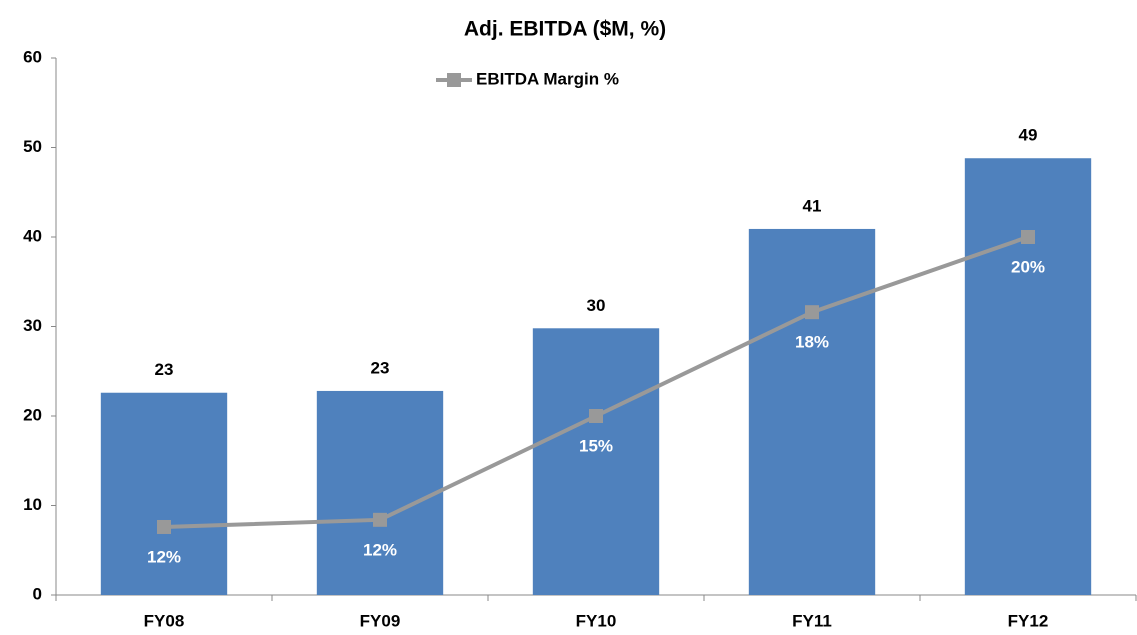 This screenshot has width=1137, height=635. What do you see at coordinates (32, 146) in the screenshot?
I see `y-tick-label: 50` at bounding box center [32, 146].